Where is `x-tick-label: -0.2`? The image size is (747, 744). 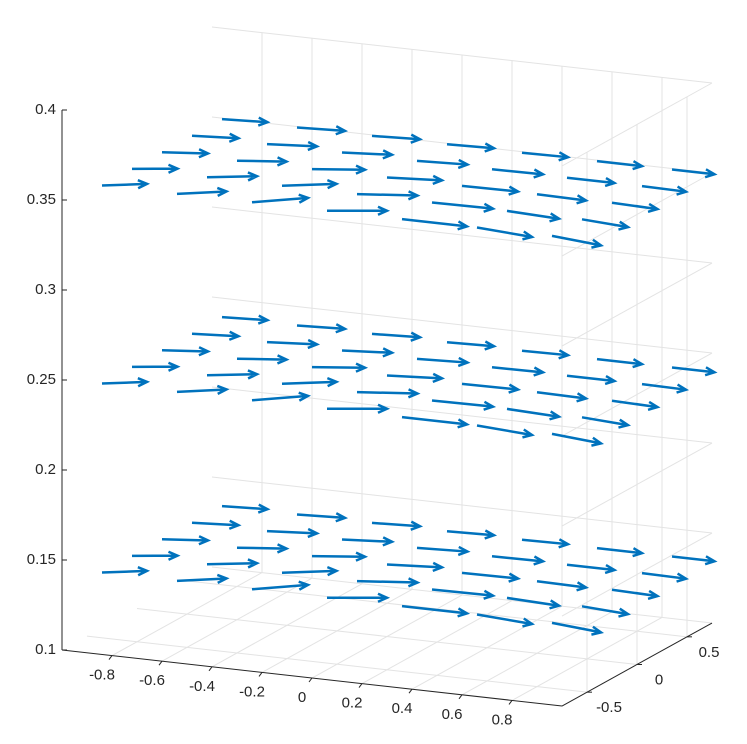 x-tick-label: -0.2 is located at coordinates (252, 691).